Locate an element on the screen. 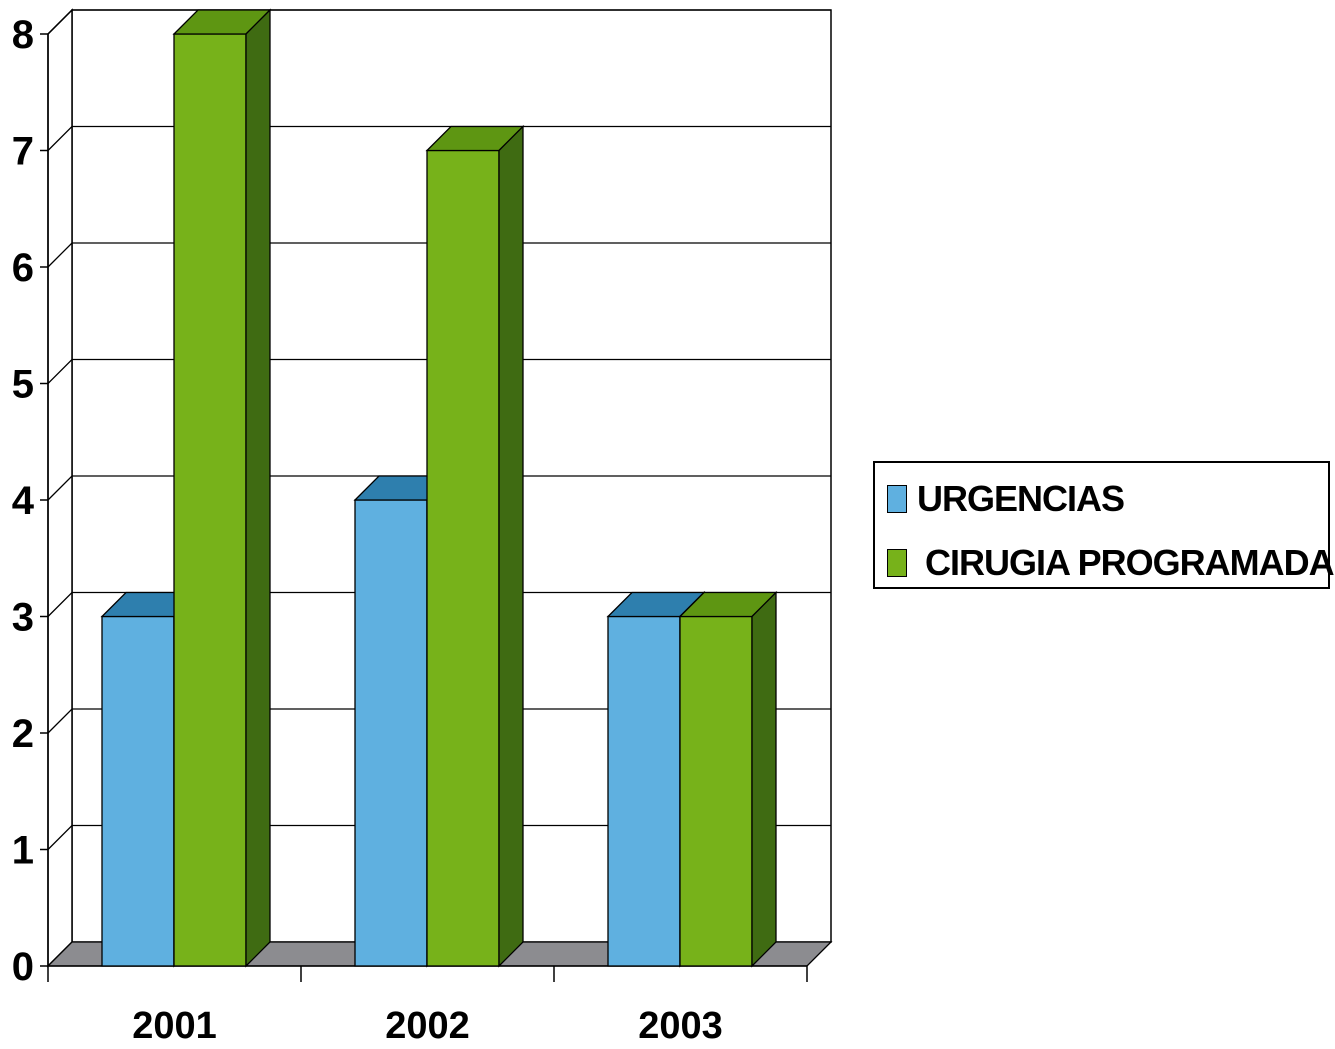 This screenshot has height=1049, width=1335. x-category-label: 2003 is located at coordinates (680, 1024).